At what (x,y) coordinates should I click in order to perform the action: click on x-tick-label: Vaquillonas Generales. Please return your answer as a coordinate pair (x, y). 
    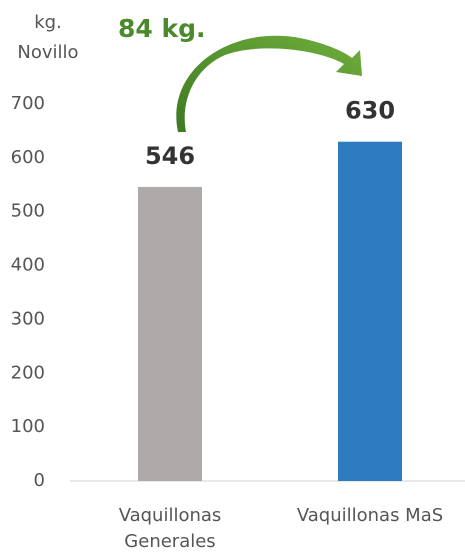
    Looking at the image, I should click on (170, 528).